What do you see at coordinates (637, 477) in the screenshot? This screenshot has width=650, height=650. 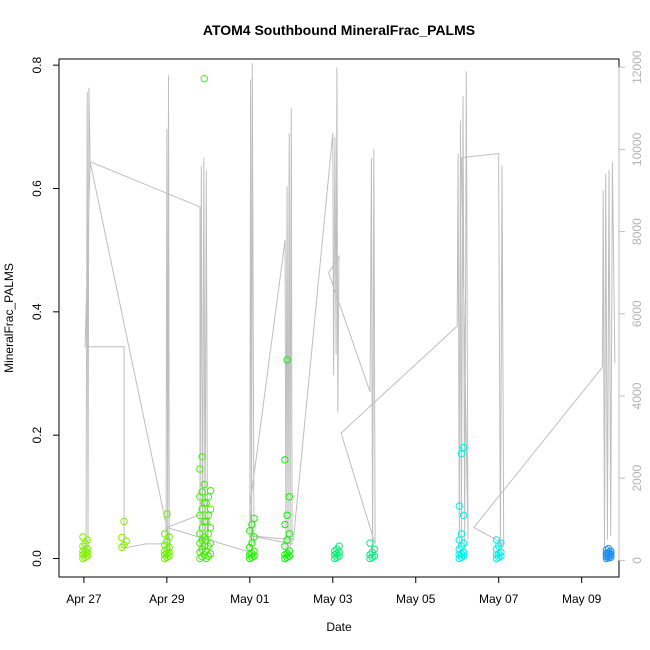 I see `y2-tick-label: 2000` at bounding box center [637, 477].